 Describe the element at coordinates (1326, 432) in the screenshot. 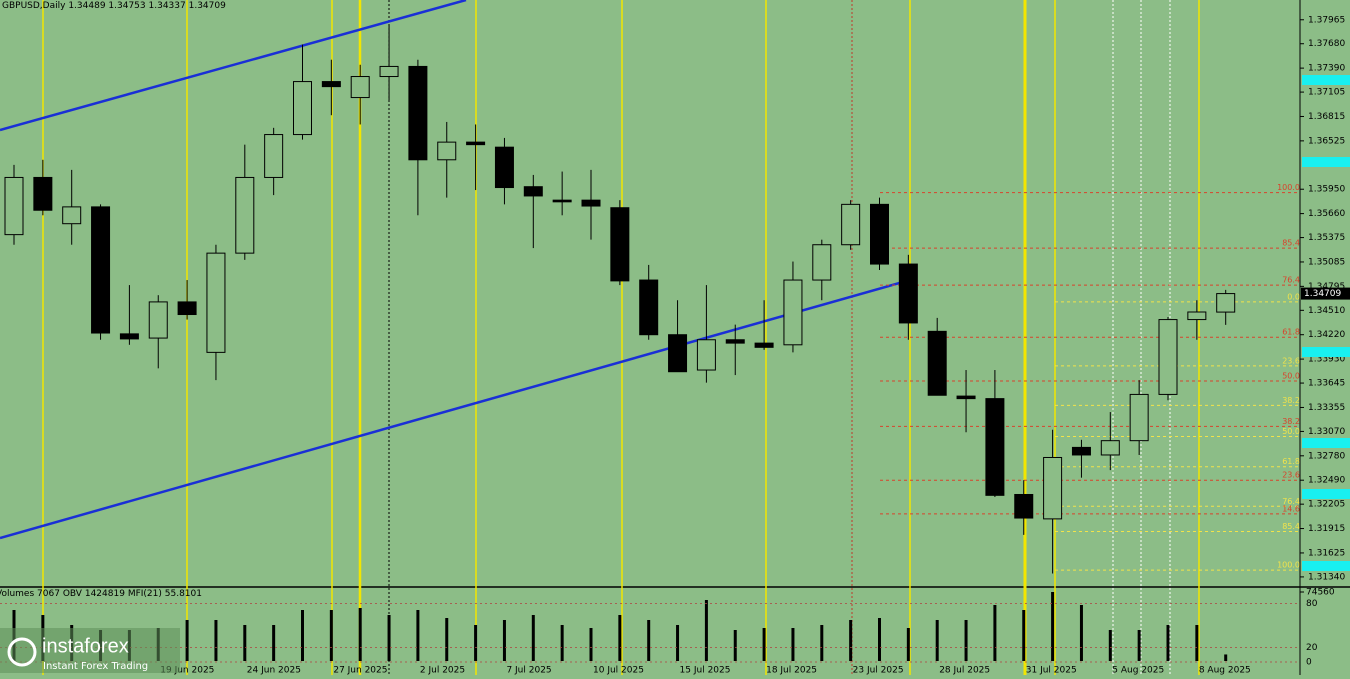

I see `y-tick-label: 1.33070` at that location.